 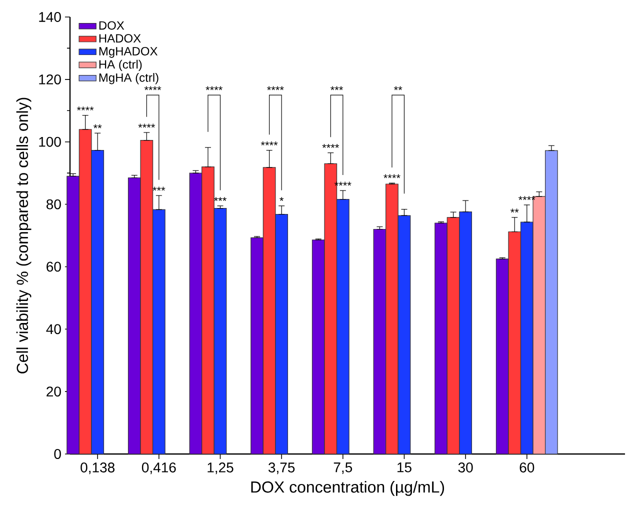 I want to click on annotation: ***, so click(x=337, y=88).